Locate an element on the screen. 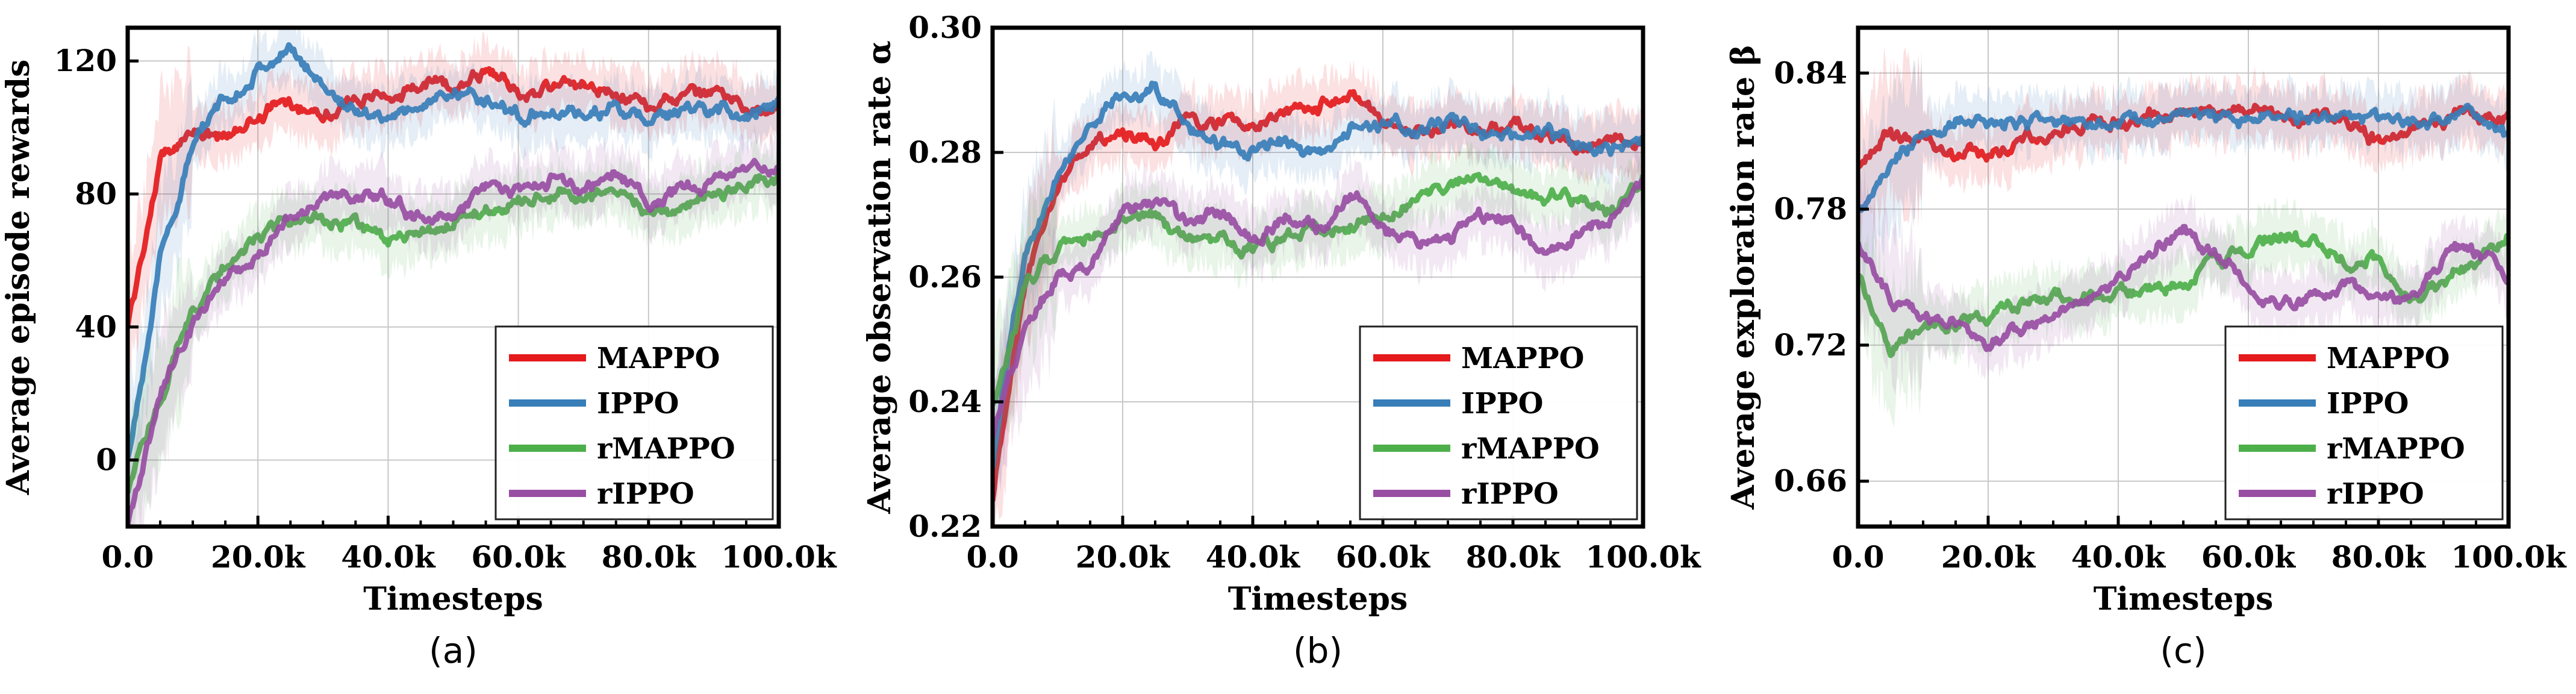 The image size is (2576, 694). y-tick-label: 0.22 is located at coordinates (945, 526).